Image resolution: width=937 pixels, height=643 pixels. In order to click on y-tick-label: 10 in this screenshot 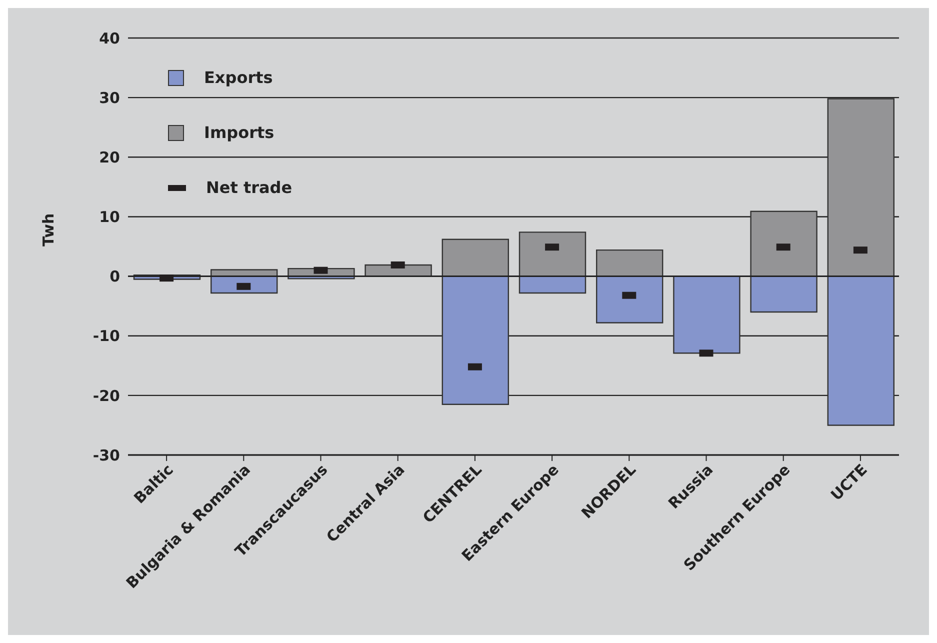, I will do `click(109, 217)`.